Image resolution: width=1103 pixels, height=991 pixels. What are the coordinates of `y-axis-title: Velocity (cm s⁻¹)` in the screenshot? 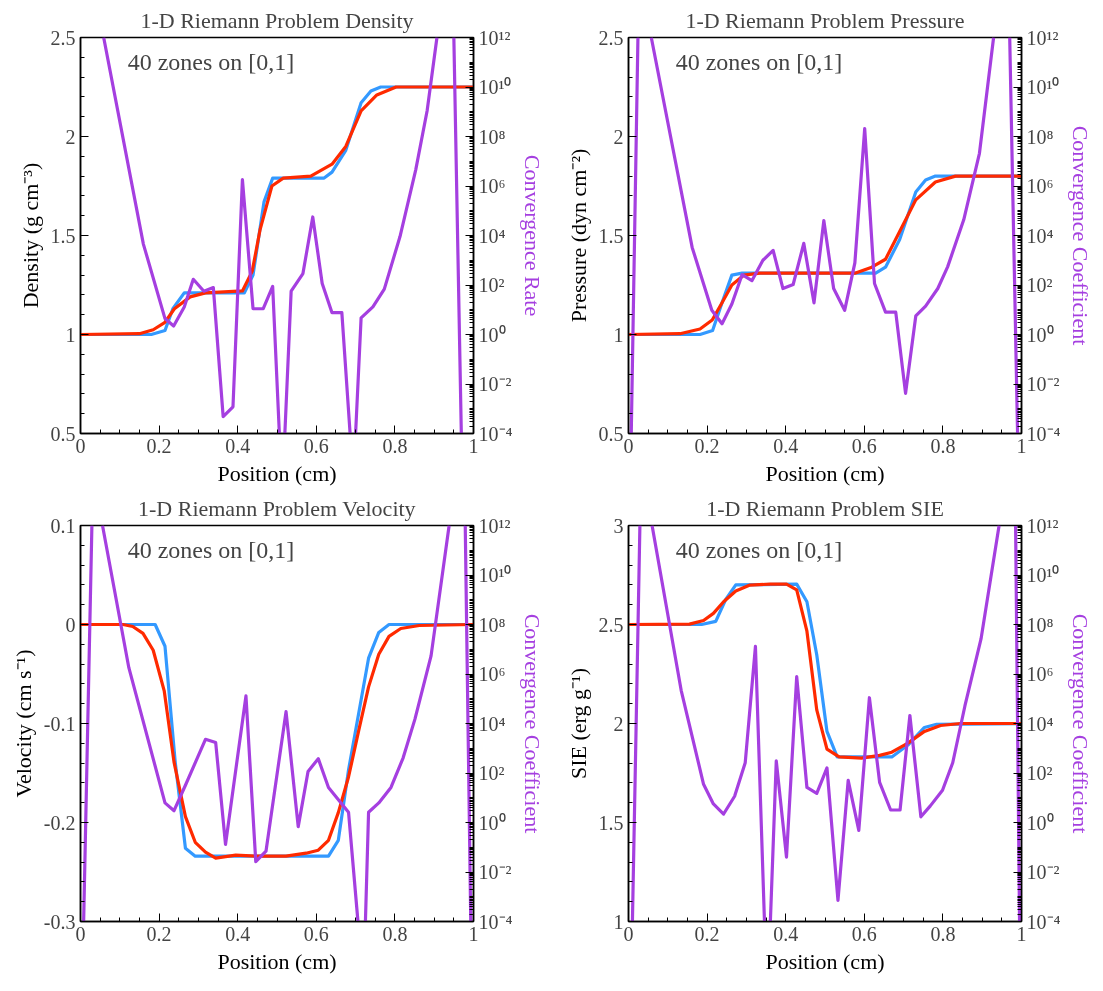 It's located at (23, 723).